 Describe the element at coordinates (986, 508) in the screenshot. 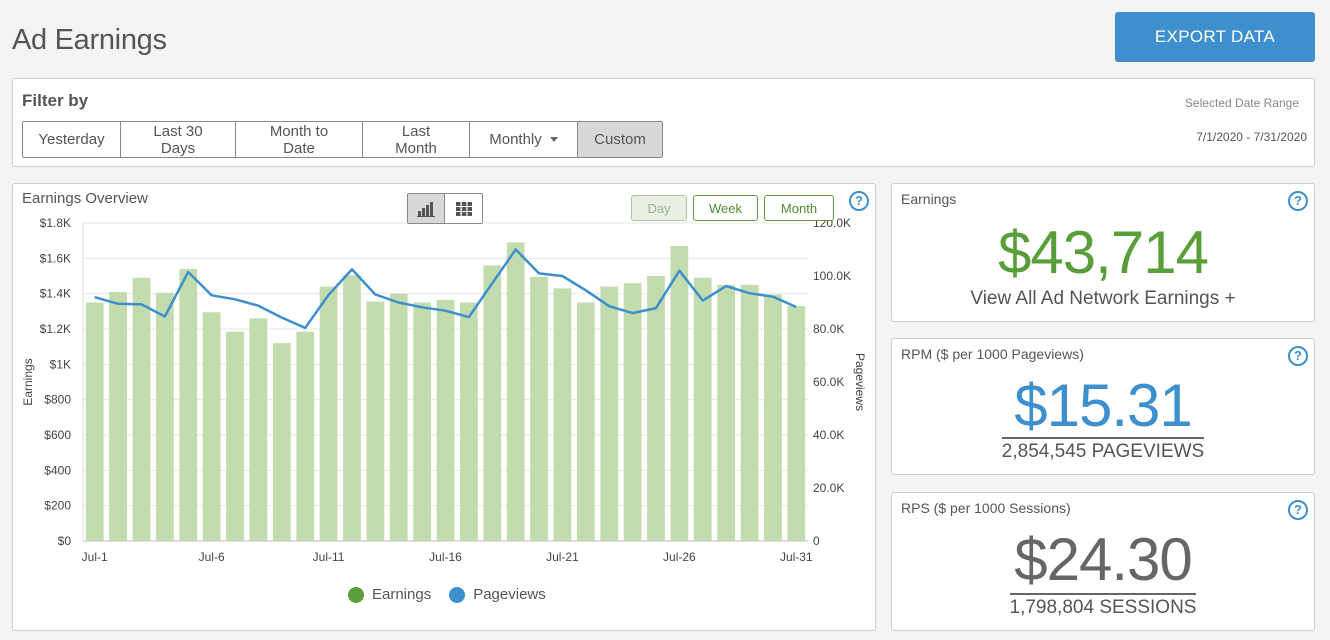

I see `rps-card-title: RPS ($ per 1000 Sessions)` at that location.